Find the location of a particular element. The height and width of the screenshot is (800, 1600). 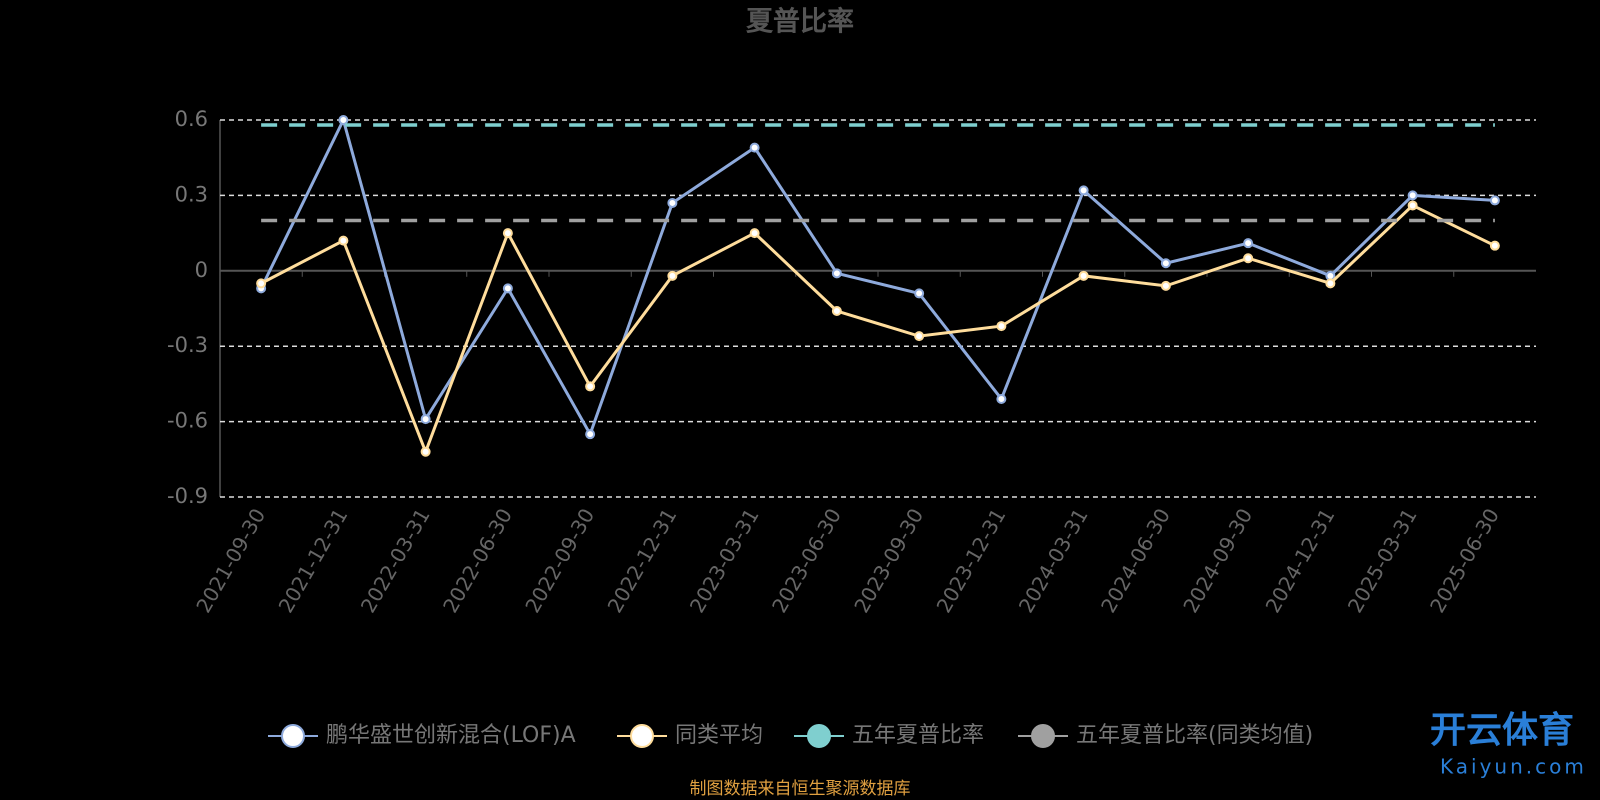

legend-label: 同类平均 is located at coordinates (719, 735).